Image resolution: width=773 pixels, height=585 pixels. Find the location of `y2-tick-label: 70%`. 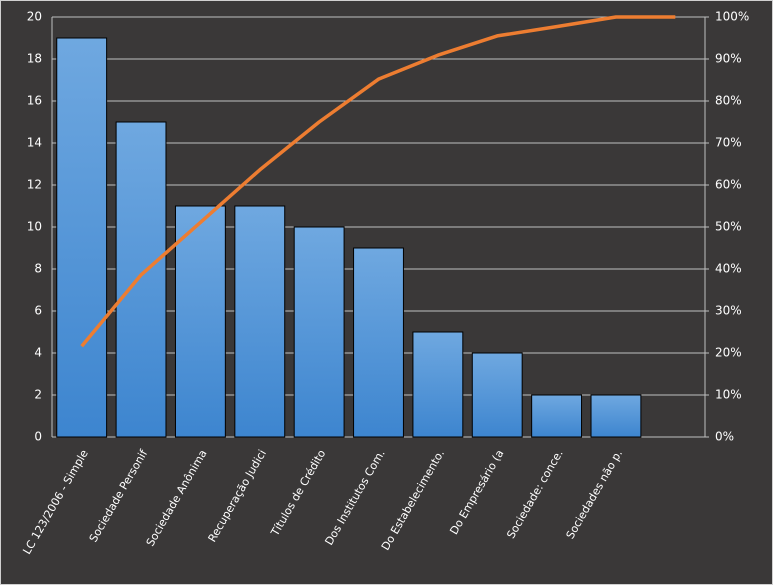

y2-tick-label: 70% is located at coordinates (728, 143).